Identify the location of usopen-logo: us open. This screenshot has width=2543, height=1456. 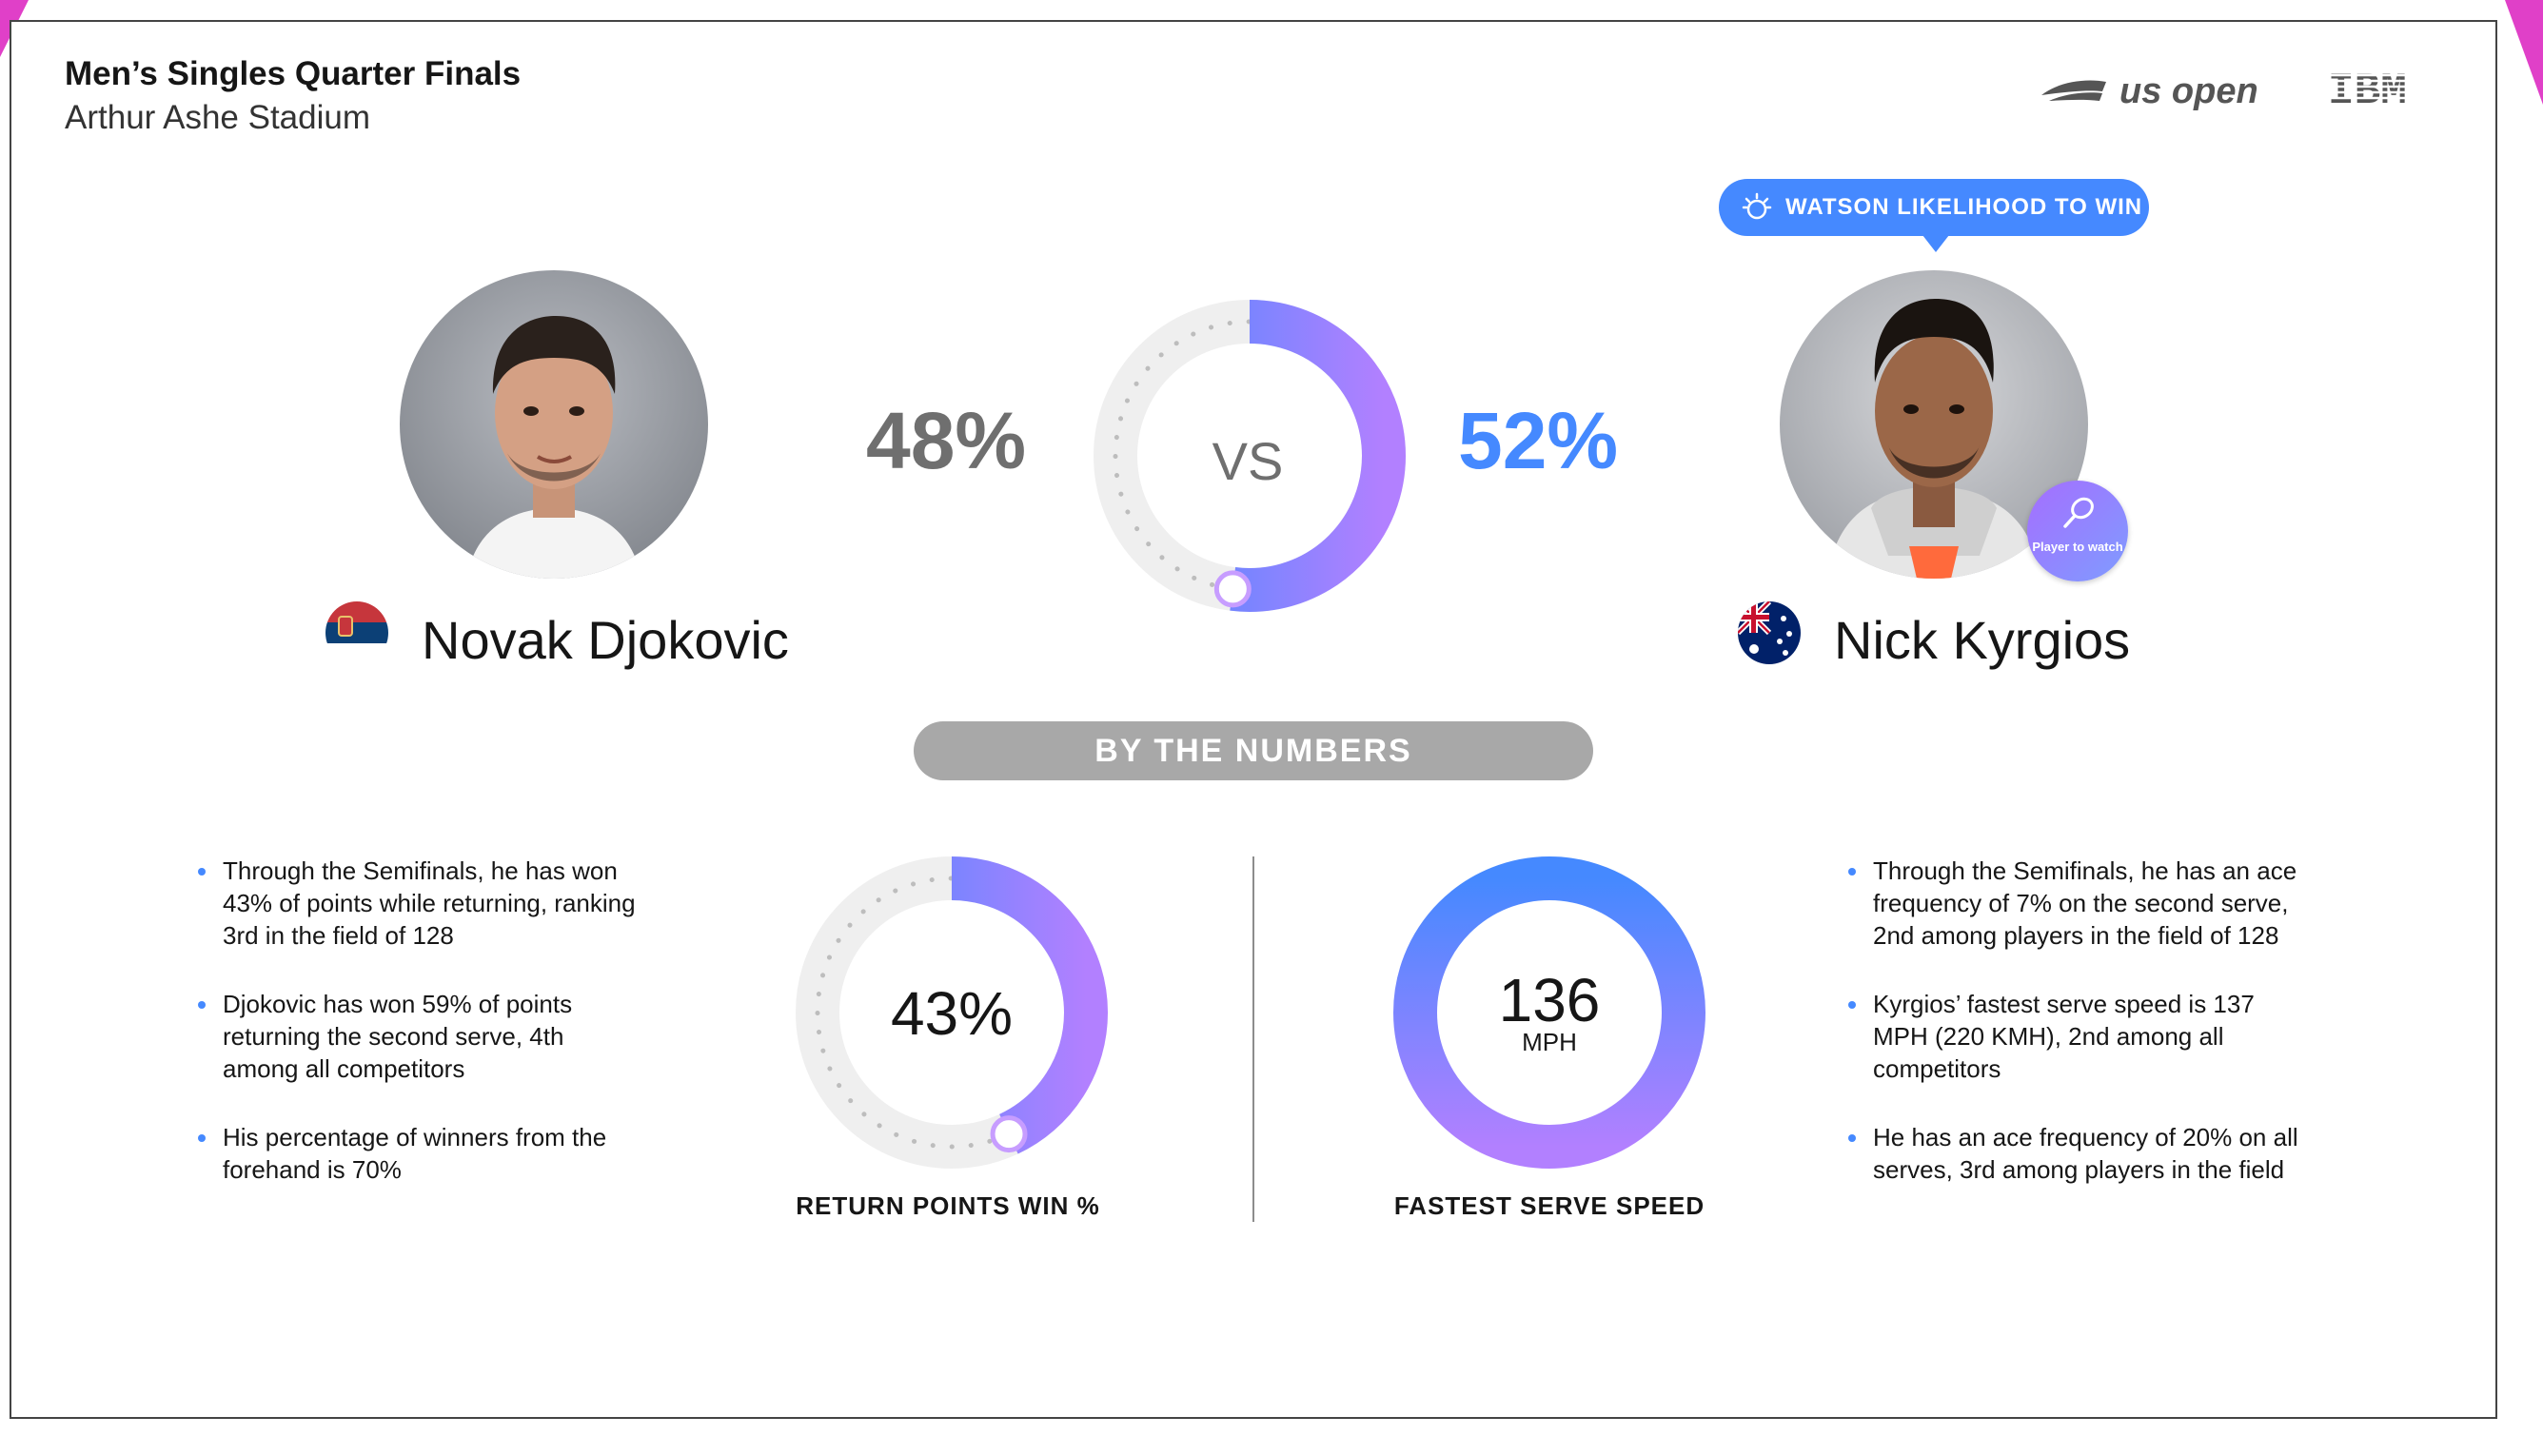
(2149, 91).